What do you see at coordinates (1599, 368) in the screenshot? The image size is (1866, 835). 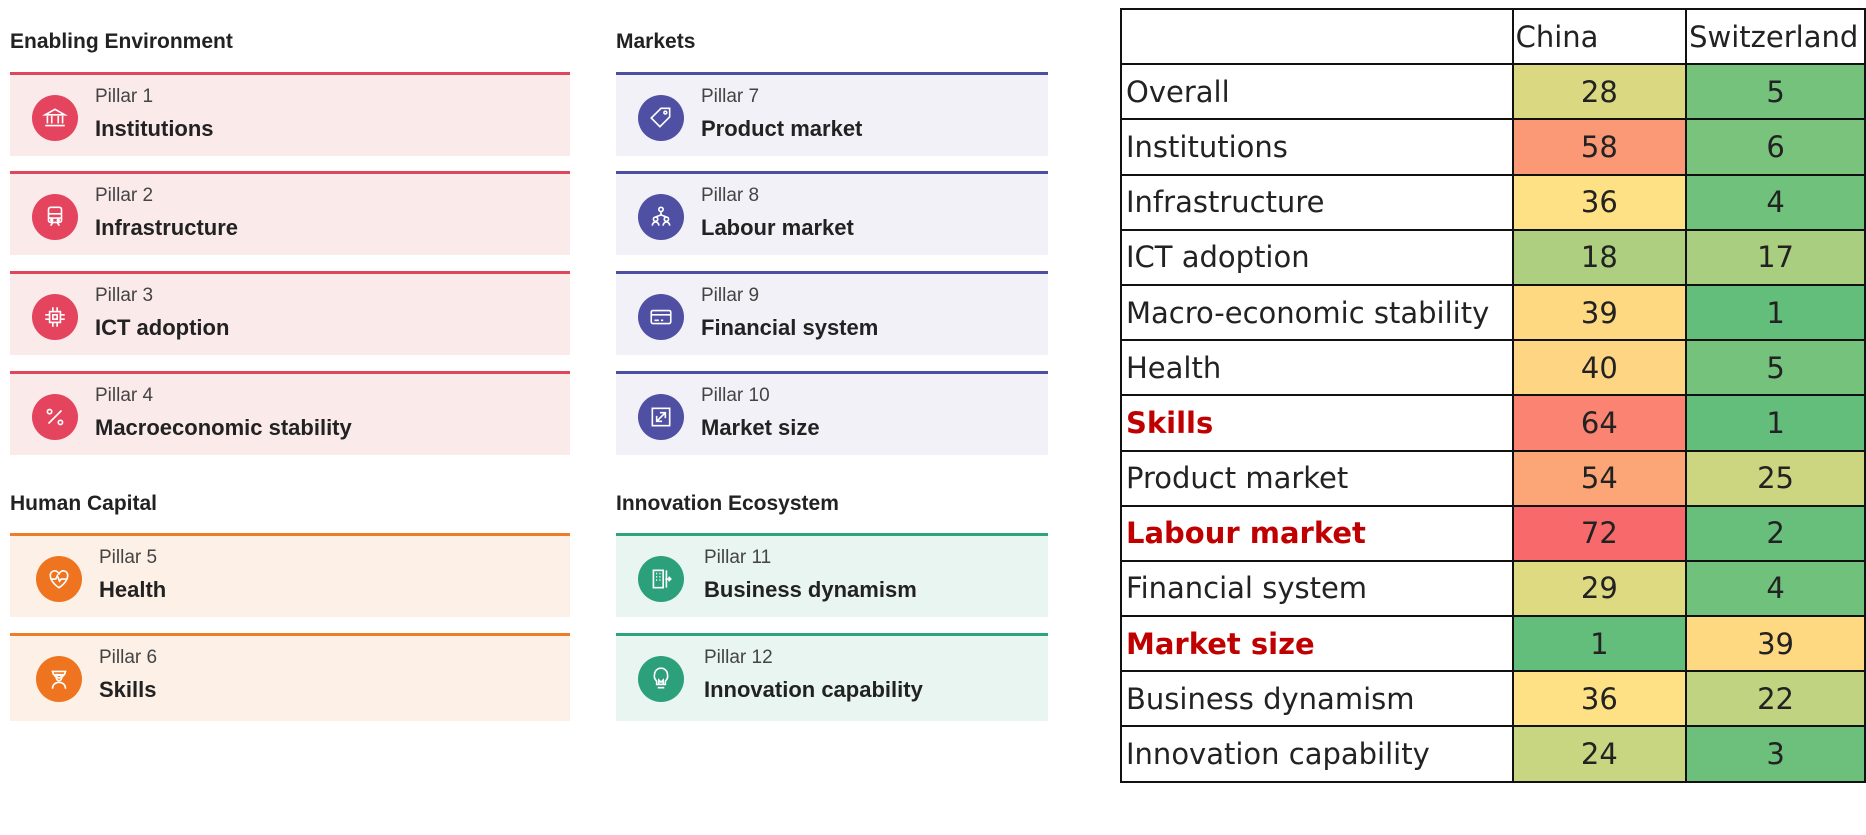 I see `rank-cell-china: 40` at bounding box center [1599, 368].